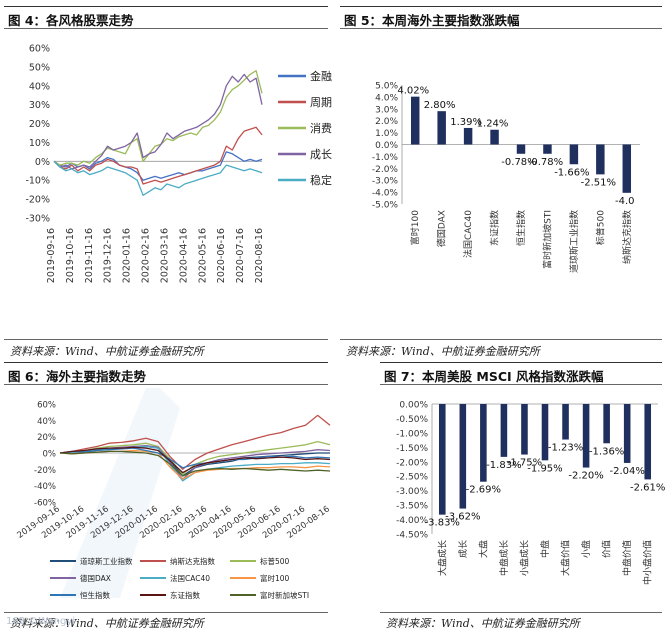 The height and width of the screenshot is (631, 668). Describe the element at coordinates (648, 562) in the screenshot. I see `fig7-category-label: 中小盘价值` at that location.